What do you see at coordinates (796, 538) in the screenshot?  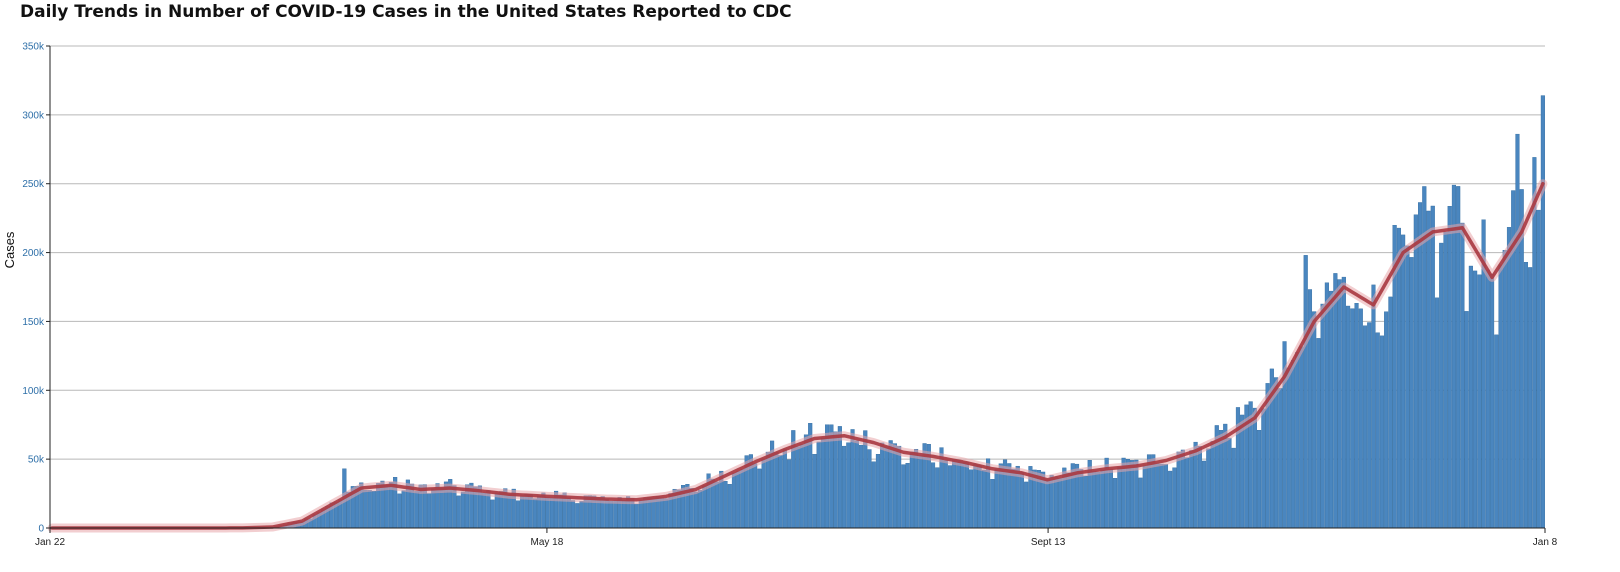 I see `x-axis-ticks: Jan 22 May 18 Sept 13 Jan 8` at bounding box center [796, 538].